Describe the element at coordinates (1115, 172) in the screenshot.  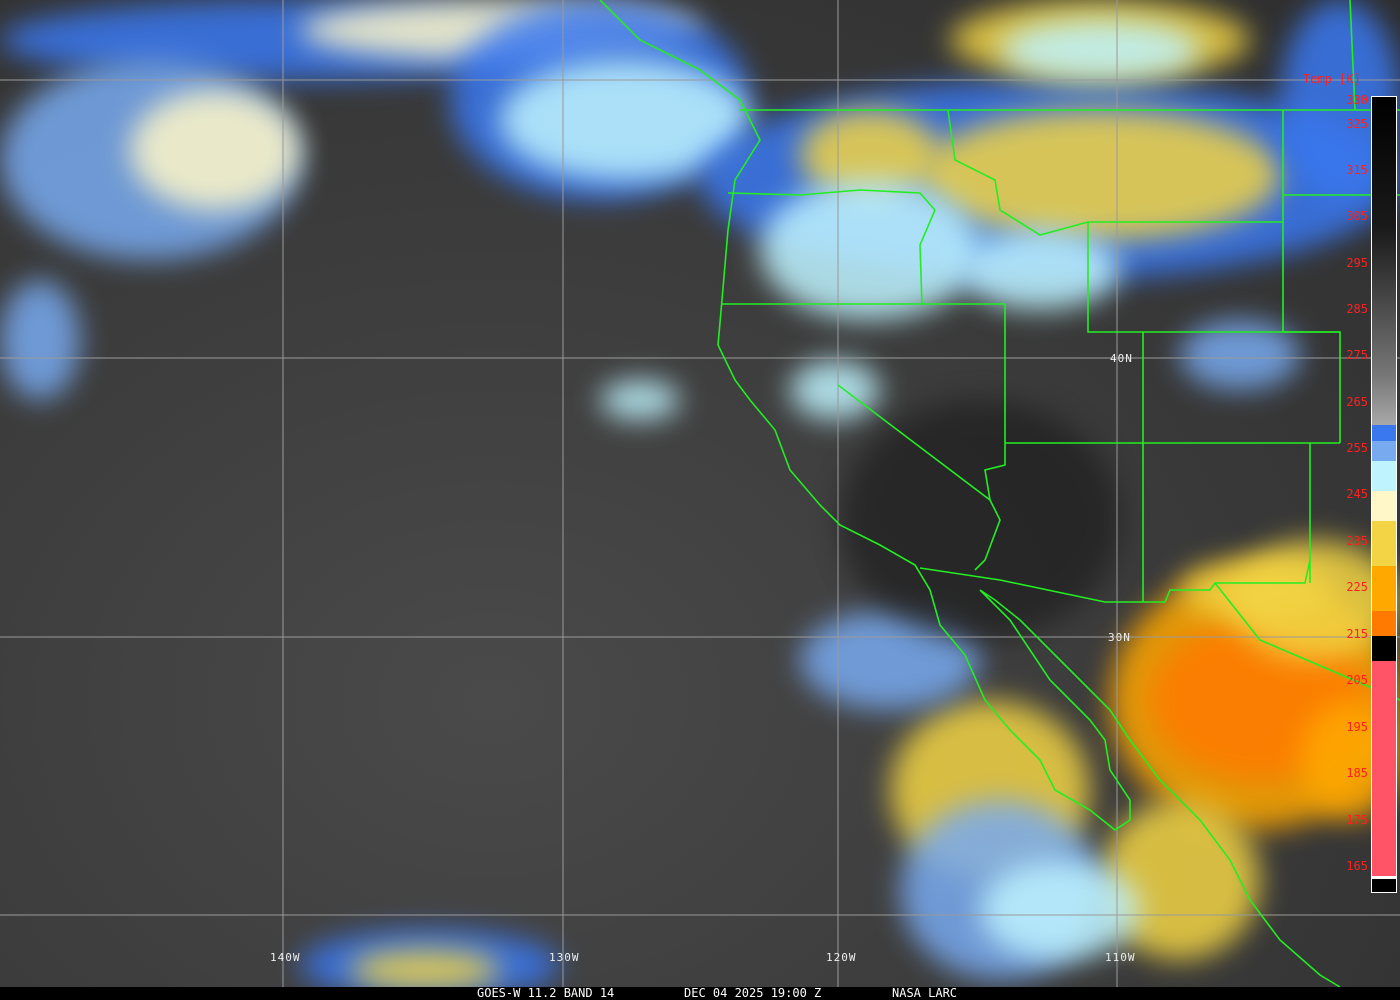
I see `border-id-mt` at that location.